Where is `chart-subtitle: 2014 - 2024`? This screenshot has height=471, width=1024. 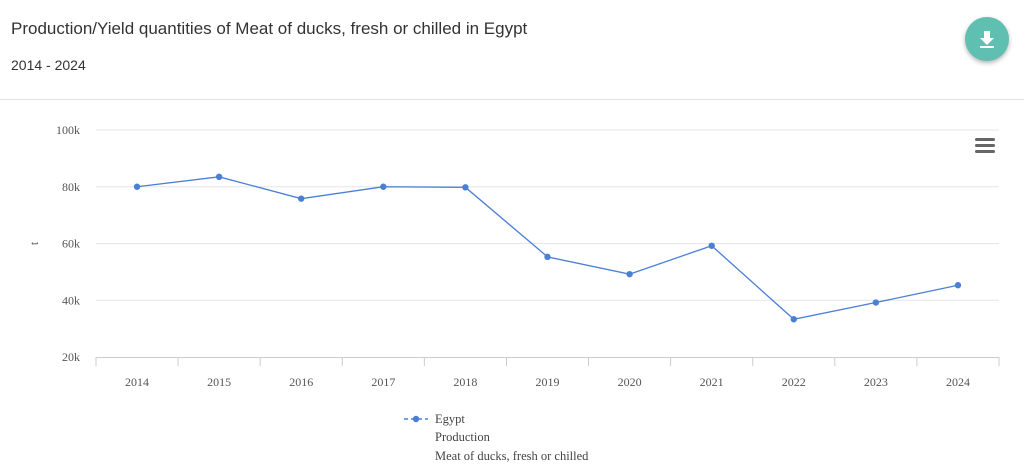 chart-subtitle: 2014 - 2024 is located at coordinates (48, 65).